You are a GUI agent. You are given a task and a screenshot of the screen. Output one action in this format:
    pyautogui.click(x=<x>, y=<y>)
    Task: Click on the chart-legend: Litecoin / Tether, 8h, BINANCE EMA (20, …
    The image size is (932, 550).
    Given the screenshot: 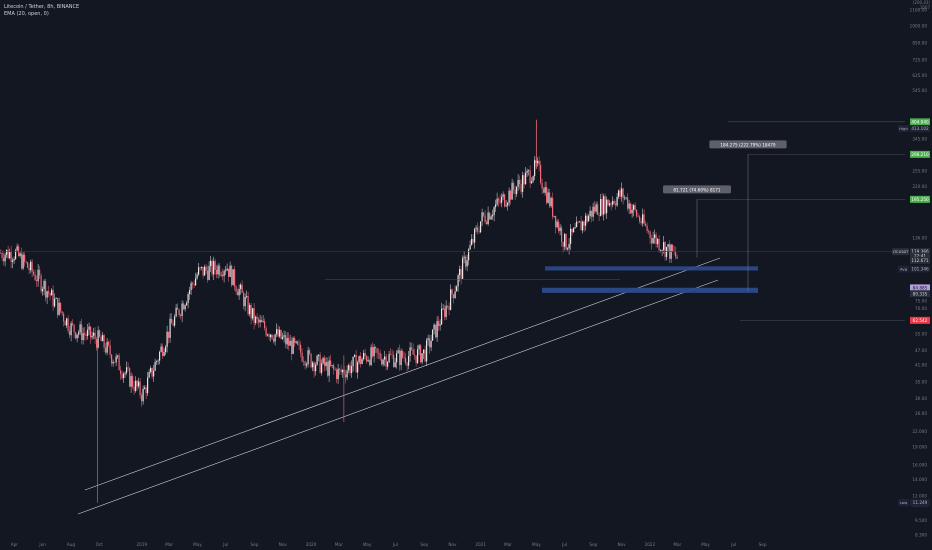 What is the action you would take?
    pyautogui.click(x=41, y=11)
    